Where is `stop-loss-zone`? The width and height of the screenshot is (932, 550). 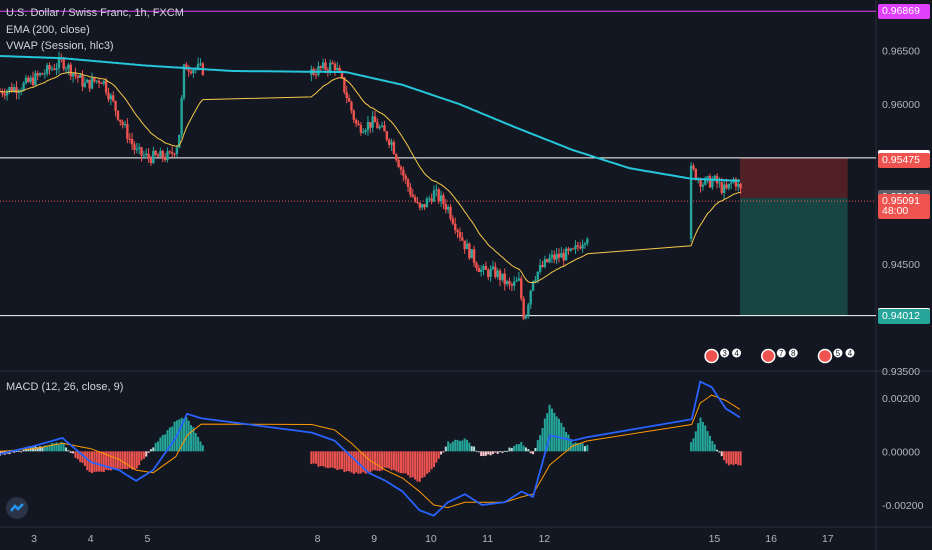
stop-loss-zone is located at coordinates (793, 177).